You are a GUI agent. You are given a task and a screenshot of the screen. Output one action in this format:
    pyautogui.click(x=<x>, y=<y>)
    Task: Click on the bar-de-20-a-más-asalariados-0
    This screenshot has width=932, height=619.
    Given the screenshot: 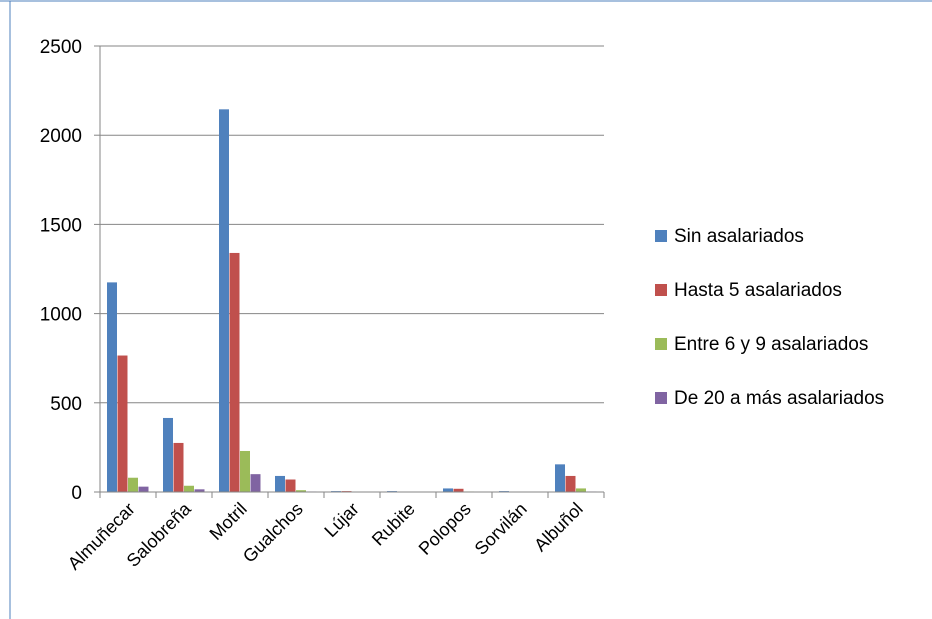 What is the action you would take?
    pyautogui.click(x=143, y=489)
    